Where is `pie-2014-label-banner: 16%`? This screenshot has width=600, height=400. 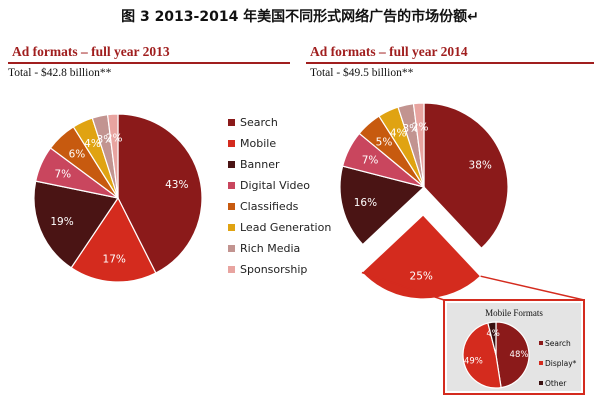
pie-2014-label-banner: 16% is located at coordinates (365, 203).